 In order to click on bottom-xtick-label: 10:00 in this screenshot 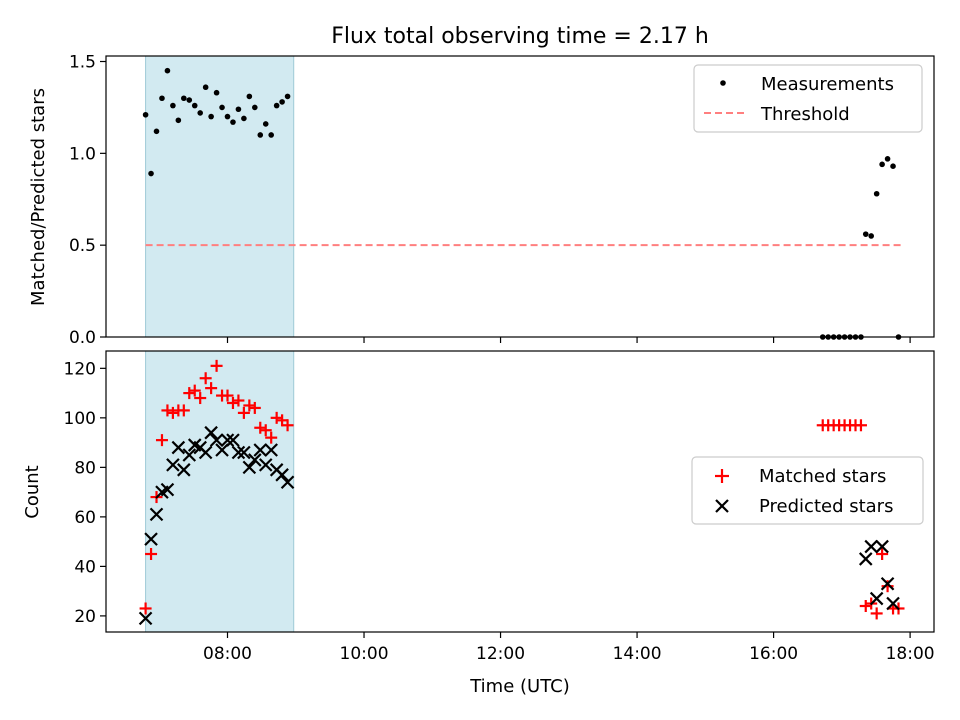, I will do `click(364, 654)`.